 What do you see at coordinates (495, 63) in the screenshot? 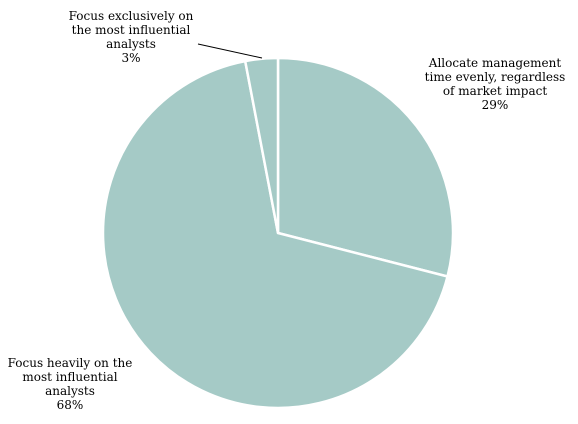
I see `slice-label-line: Allocate management` at bounding box center [495, 63].